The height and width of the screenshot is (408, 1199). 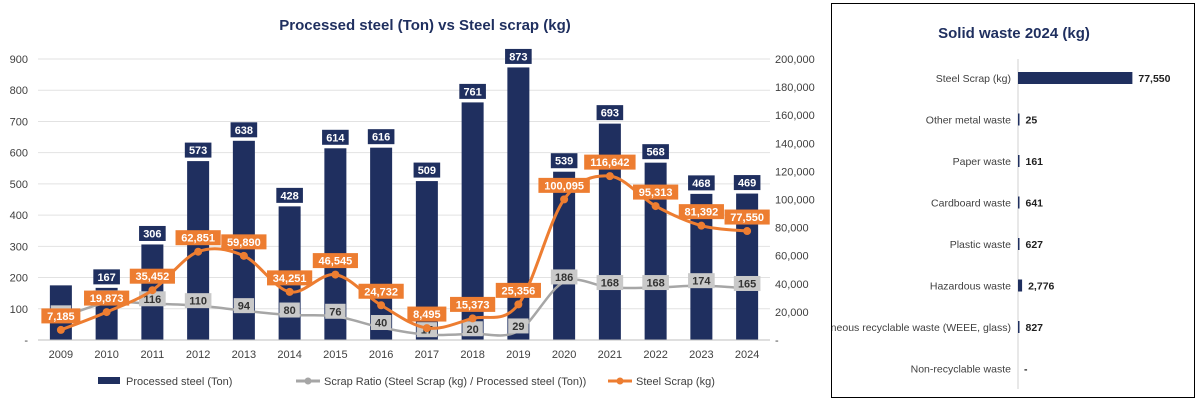 What do you see at coordinates (1014, 33) in the screenshot?
I see `solid-waste-title: Solid waste 2024 (kg)` at bounding box center [1014, 33].